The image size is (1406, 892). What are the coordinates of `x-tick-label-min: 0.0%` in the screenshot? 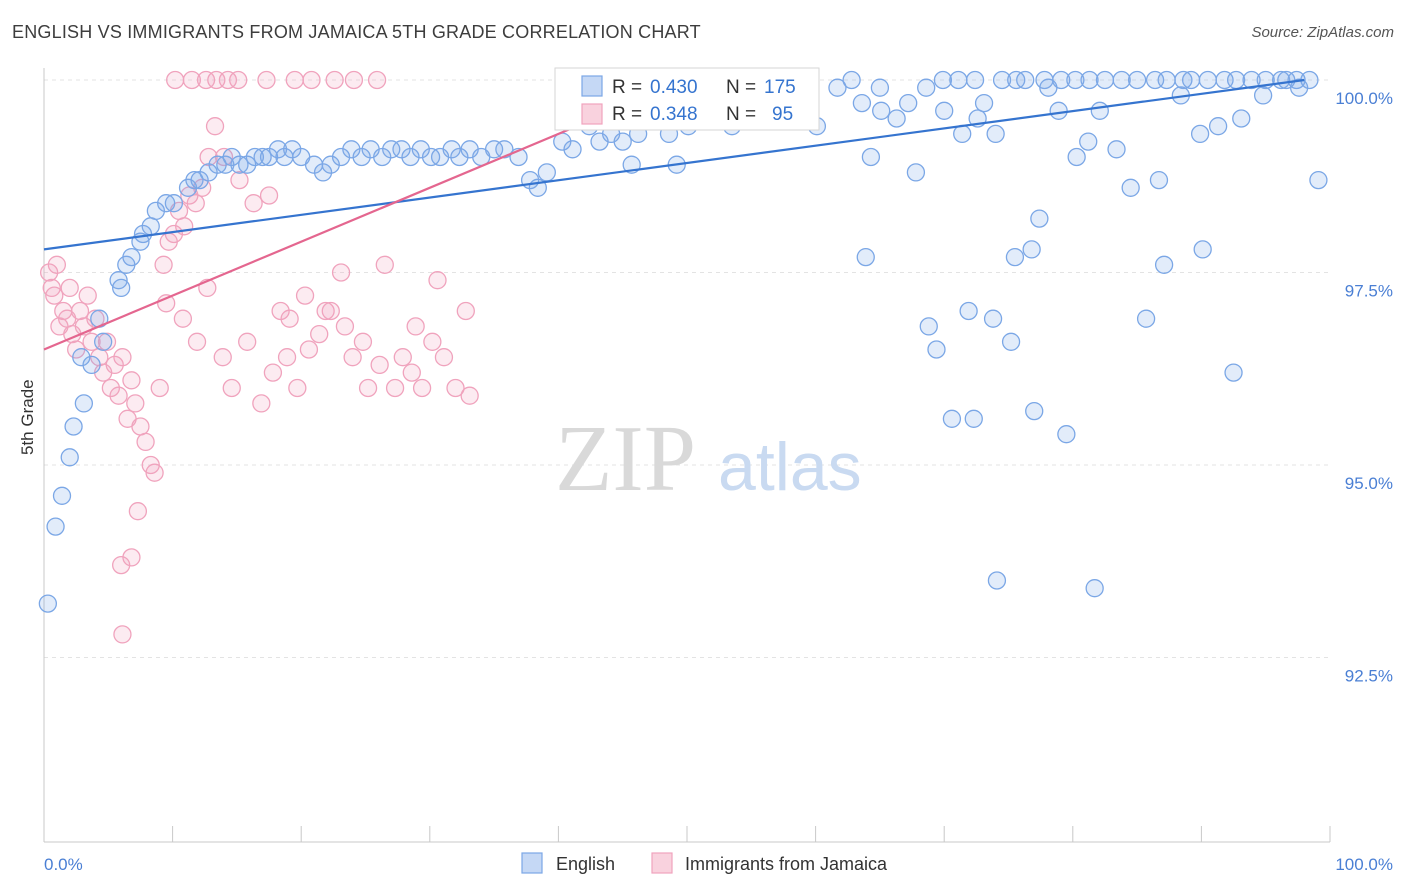 It's located at (63, 864).